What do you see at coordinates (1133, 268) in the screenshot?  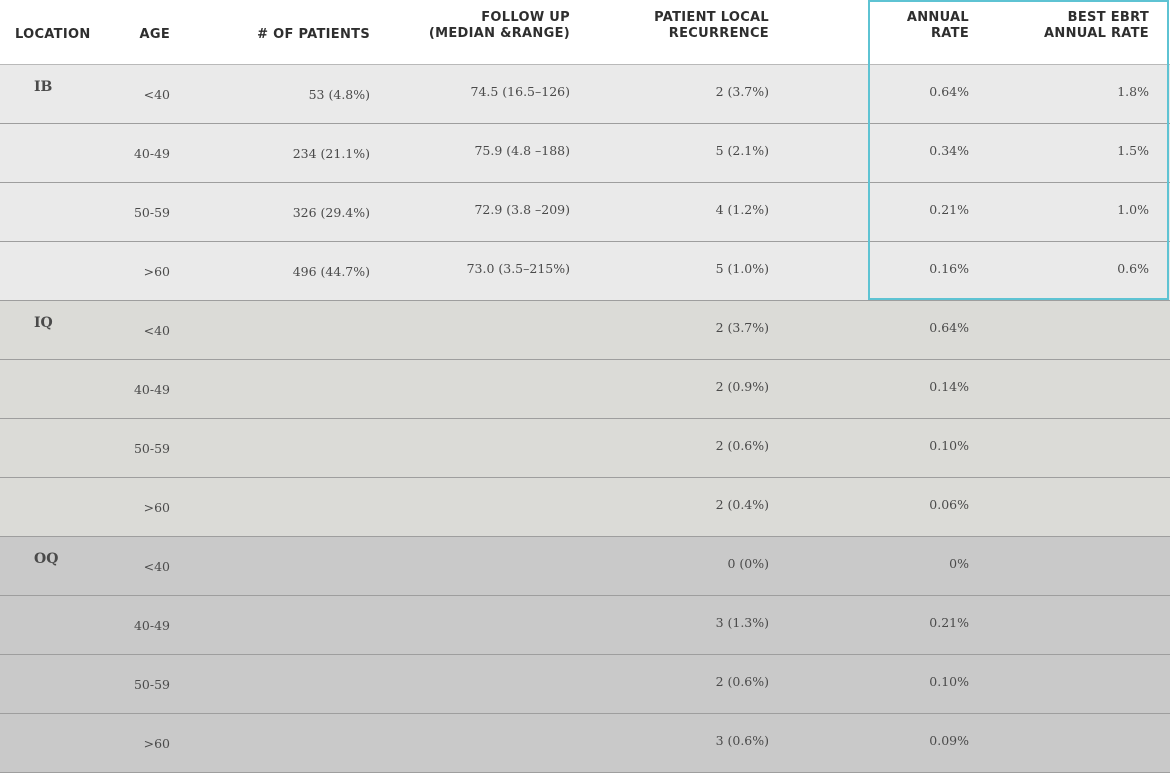 I see `ebrt-rate-cell: 0.6%` at bounding box center [1133, 268].